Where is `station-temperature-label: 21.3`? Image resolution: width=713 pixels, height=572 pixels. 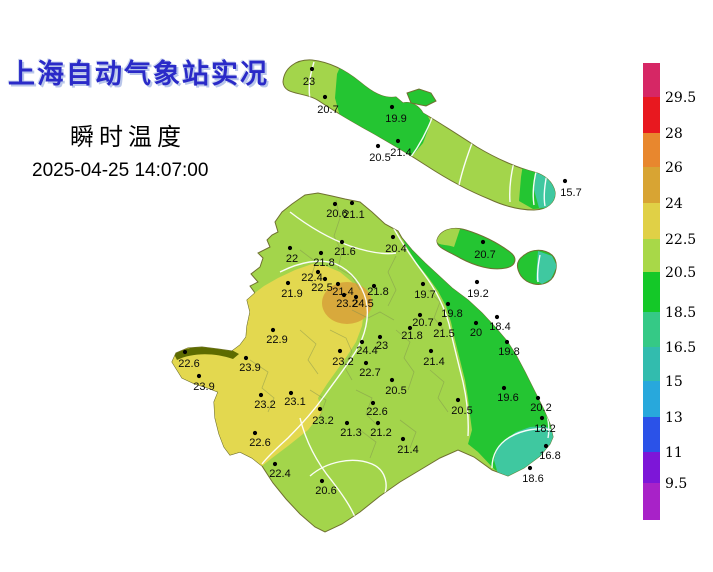
station-temperature-label: 21.3 is located at coordinates (350, 433).